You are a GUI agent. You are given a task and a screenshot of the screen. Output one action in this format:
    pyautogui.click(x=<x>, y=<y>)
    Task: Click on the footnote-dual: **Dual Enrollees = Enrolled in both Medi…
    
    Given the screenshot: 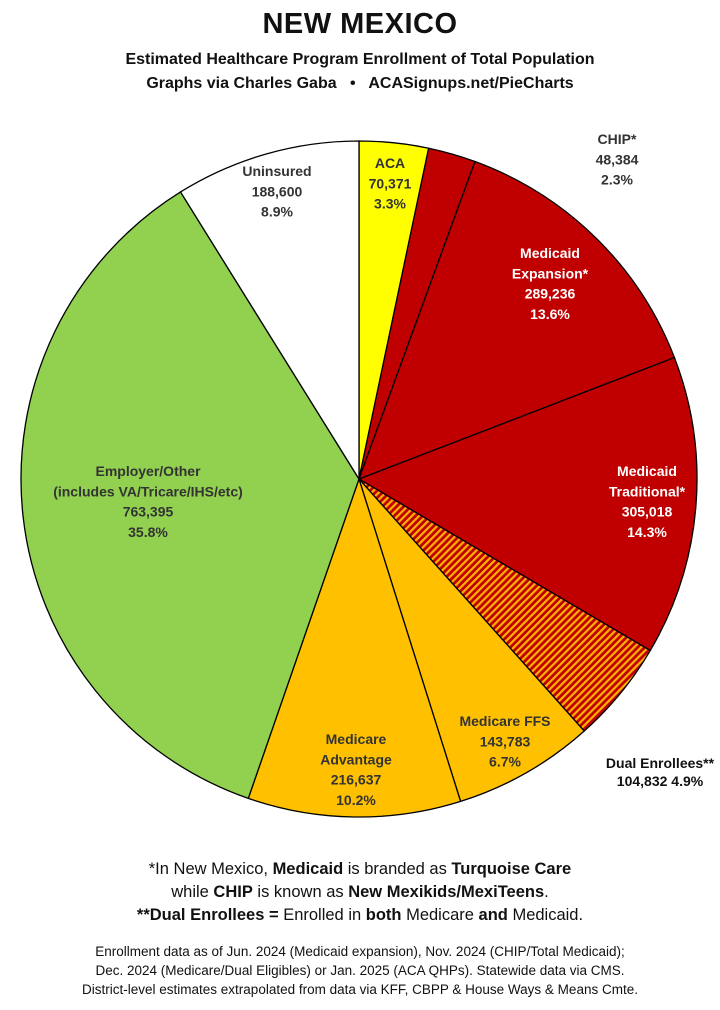 What is the action you would take?
    pyautogui.click(x=360, y=915)
    